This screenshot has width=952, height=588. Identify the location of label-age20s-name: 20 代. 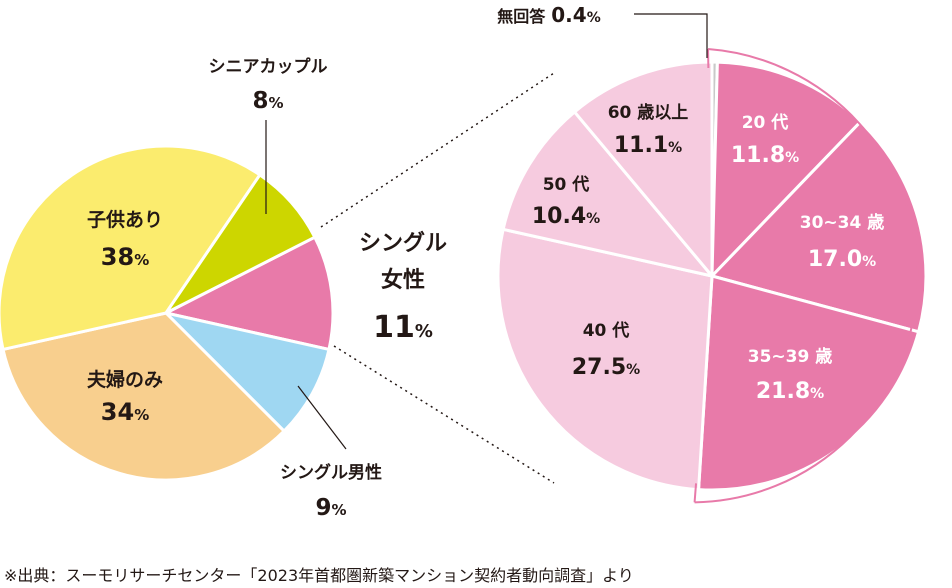
(765, 122).